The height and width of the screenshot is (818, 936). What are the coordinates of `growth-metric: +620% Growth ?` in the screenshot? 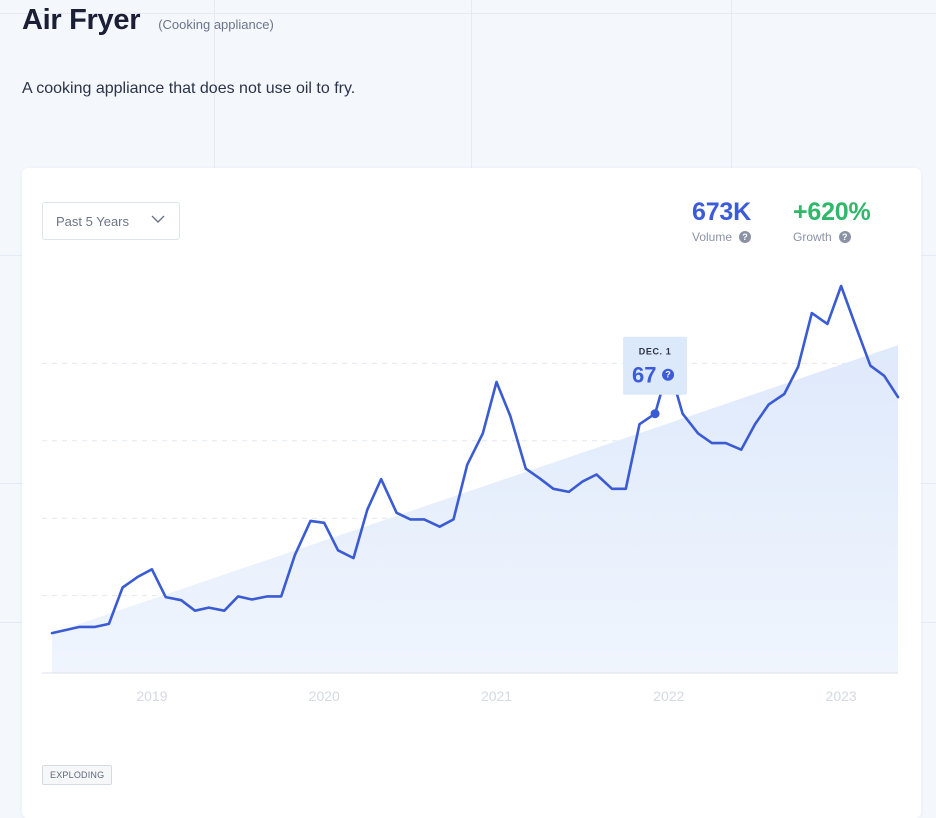 It's located at (832, 221).